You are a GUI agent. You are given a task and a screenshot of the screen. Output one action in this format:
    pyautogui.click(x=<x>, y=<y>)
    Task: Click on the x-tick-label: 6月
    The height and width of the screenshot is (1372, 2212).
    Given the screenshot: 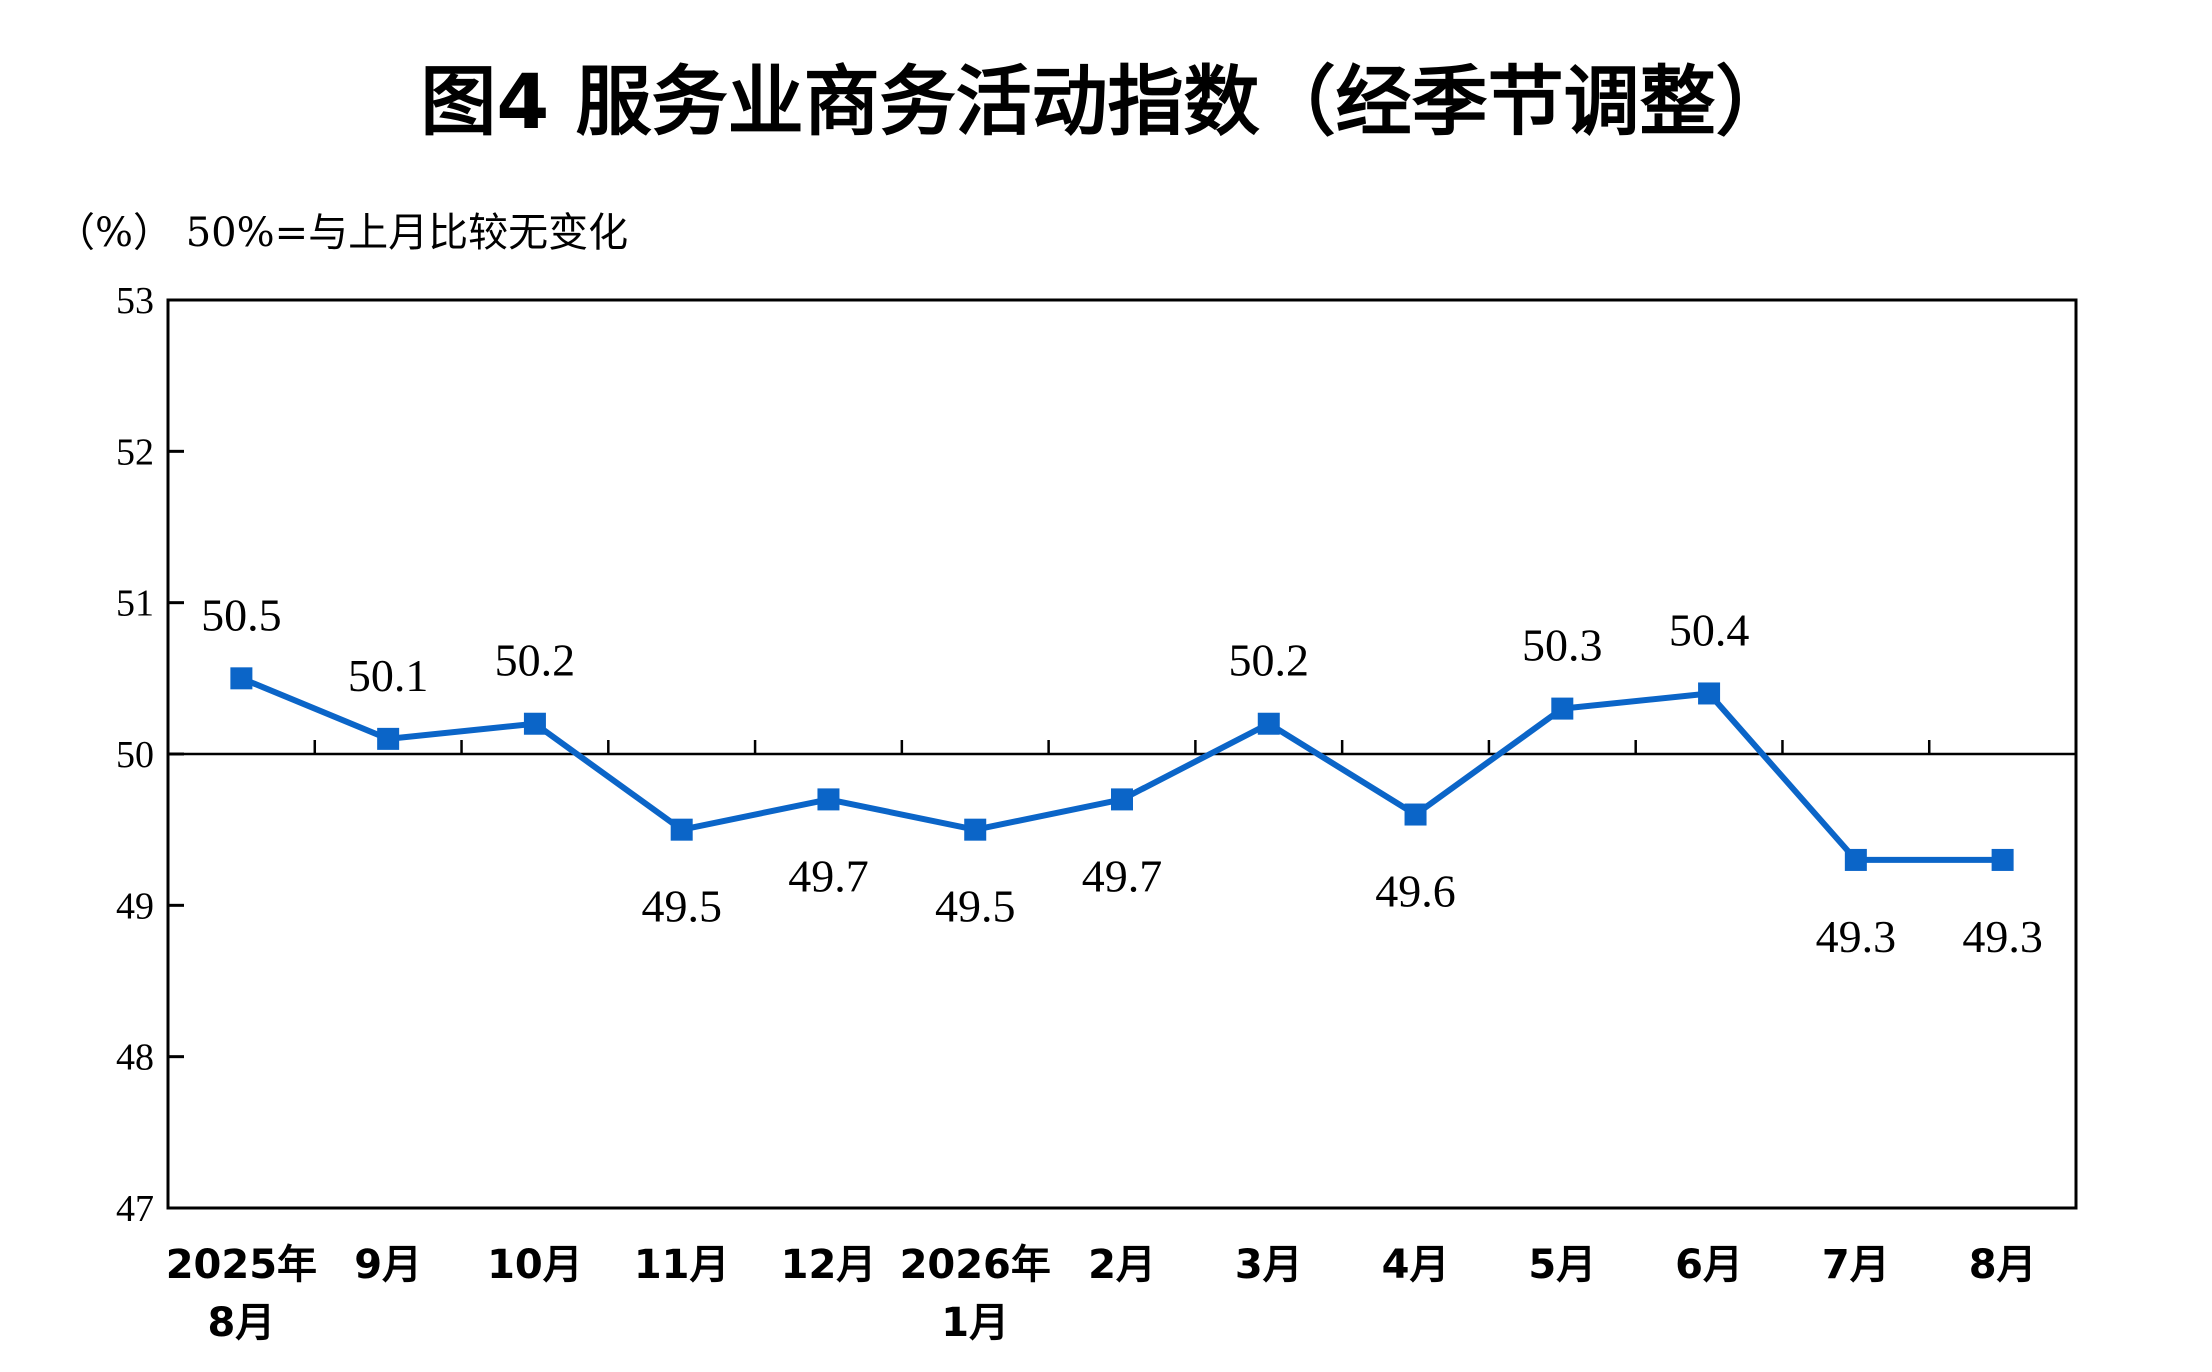 What is the action you would take?
    pyautogui.click(x=1709, y=1265)
    